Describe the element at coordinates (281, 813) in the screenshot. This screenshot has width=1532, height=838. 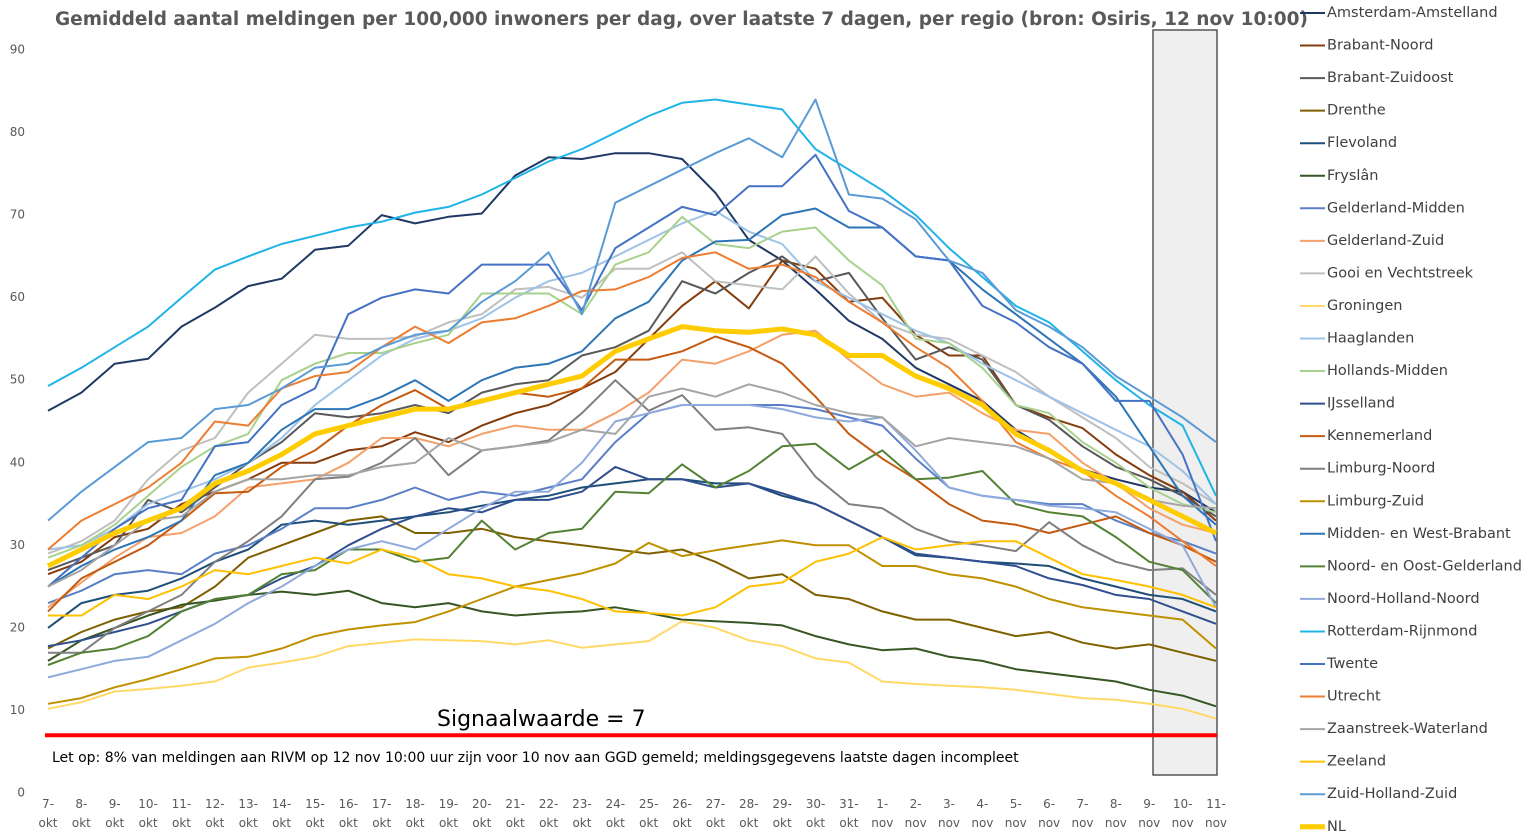
I see `x-tick-label: 14- okt` at that location.